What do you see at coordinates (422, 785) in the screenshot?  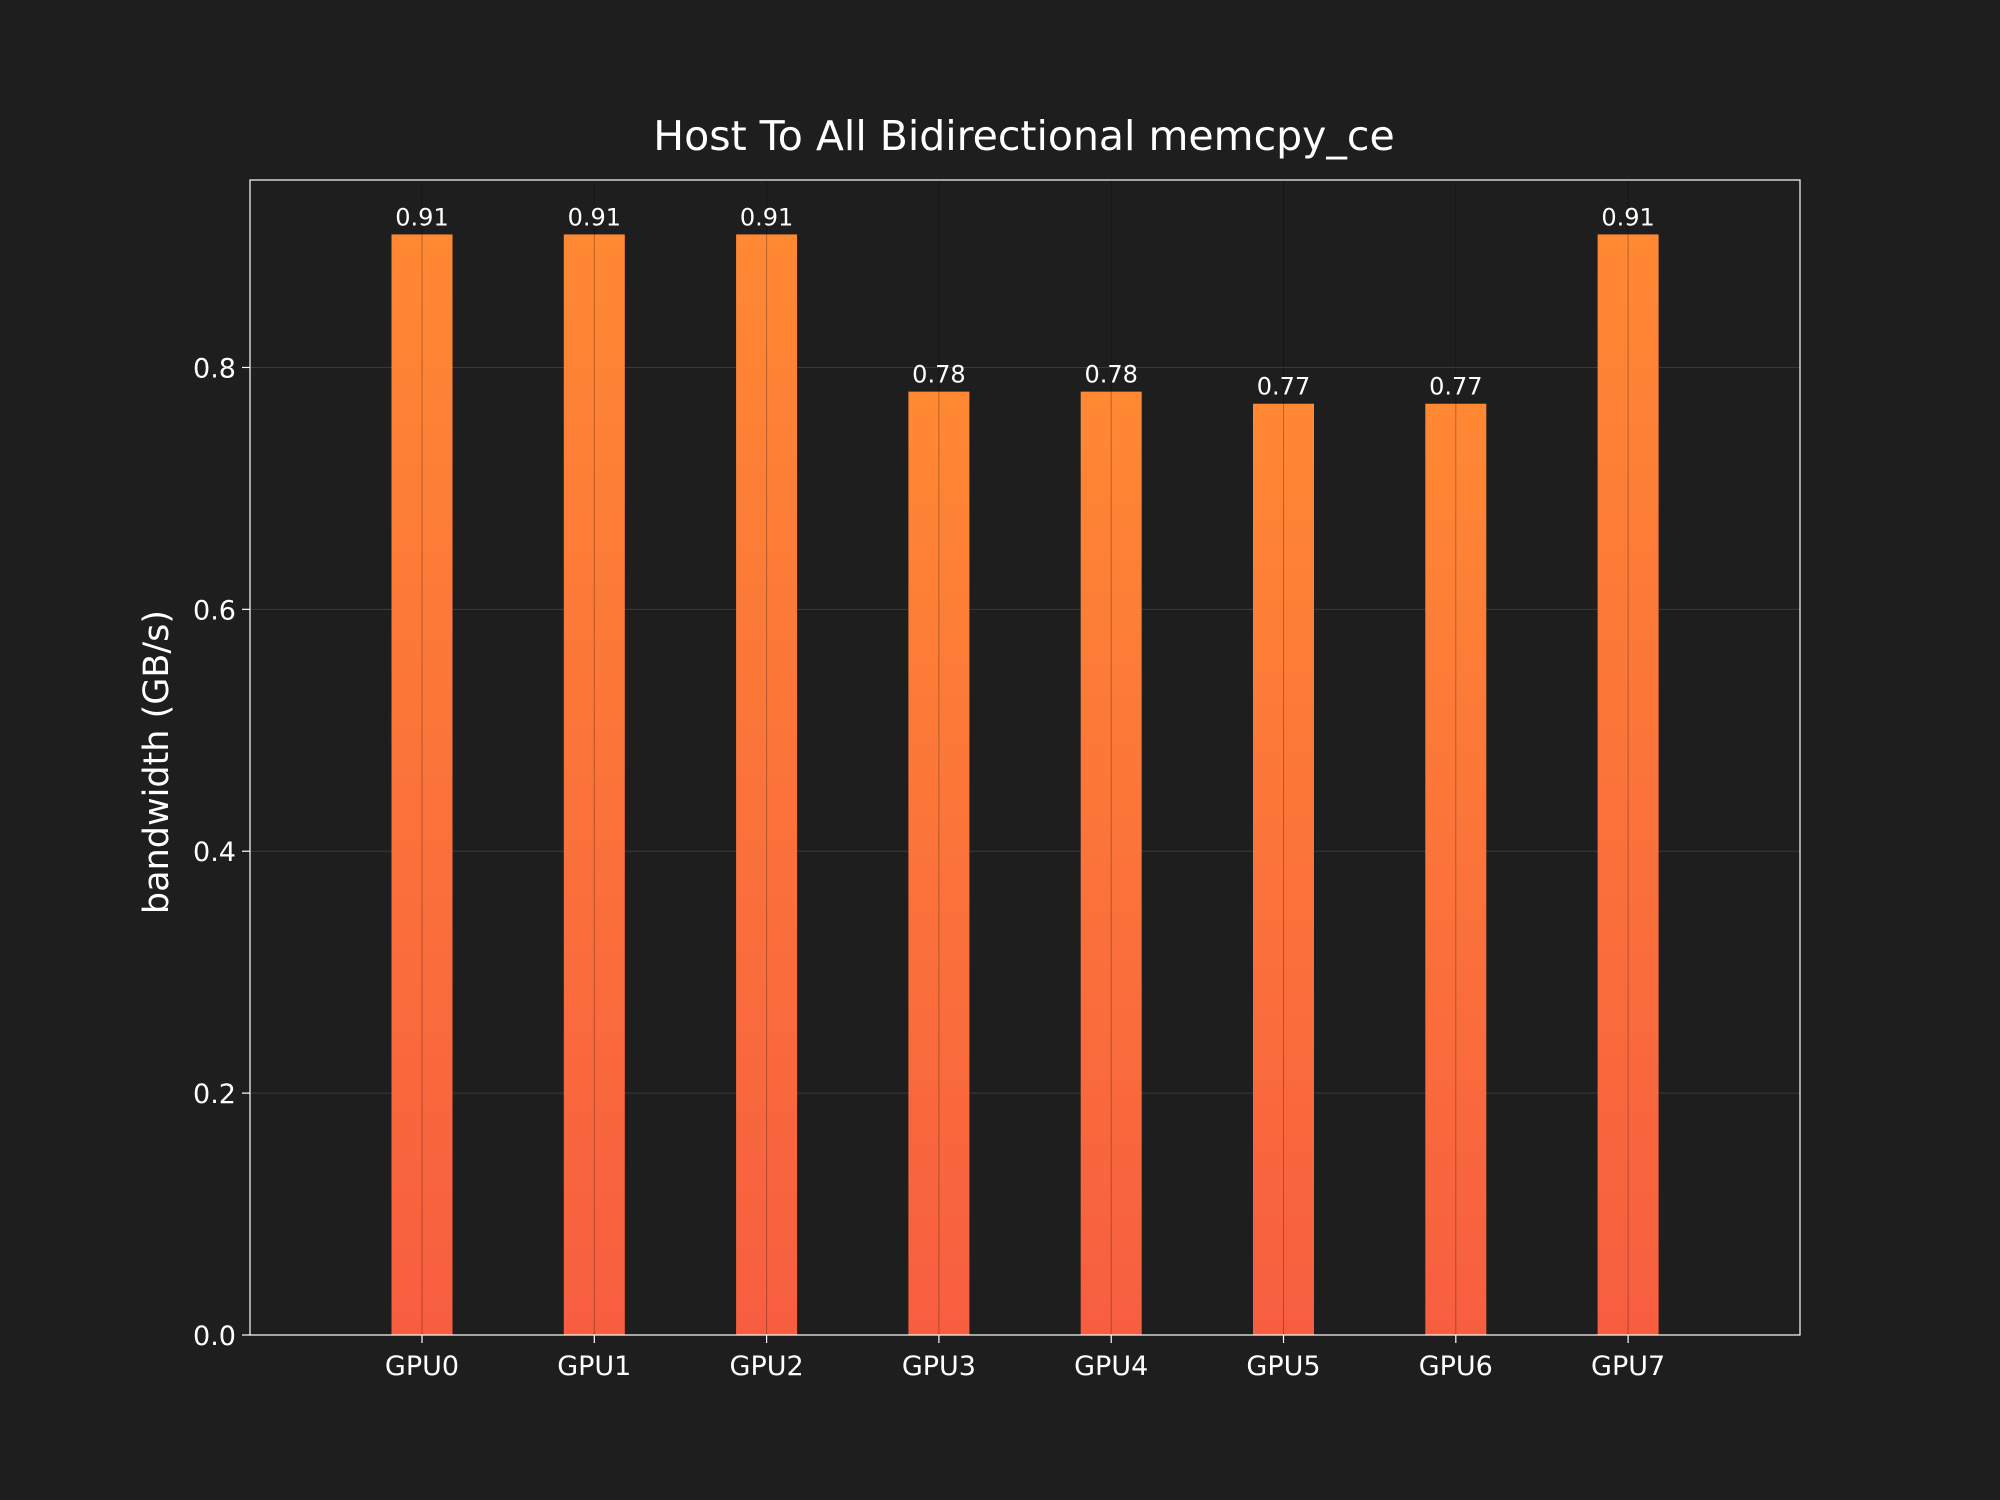 I see `bar-gpu0` at bounding box center [422, 785].